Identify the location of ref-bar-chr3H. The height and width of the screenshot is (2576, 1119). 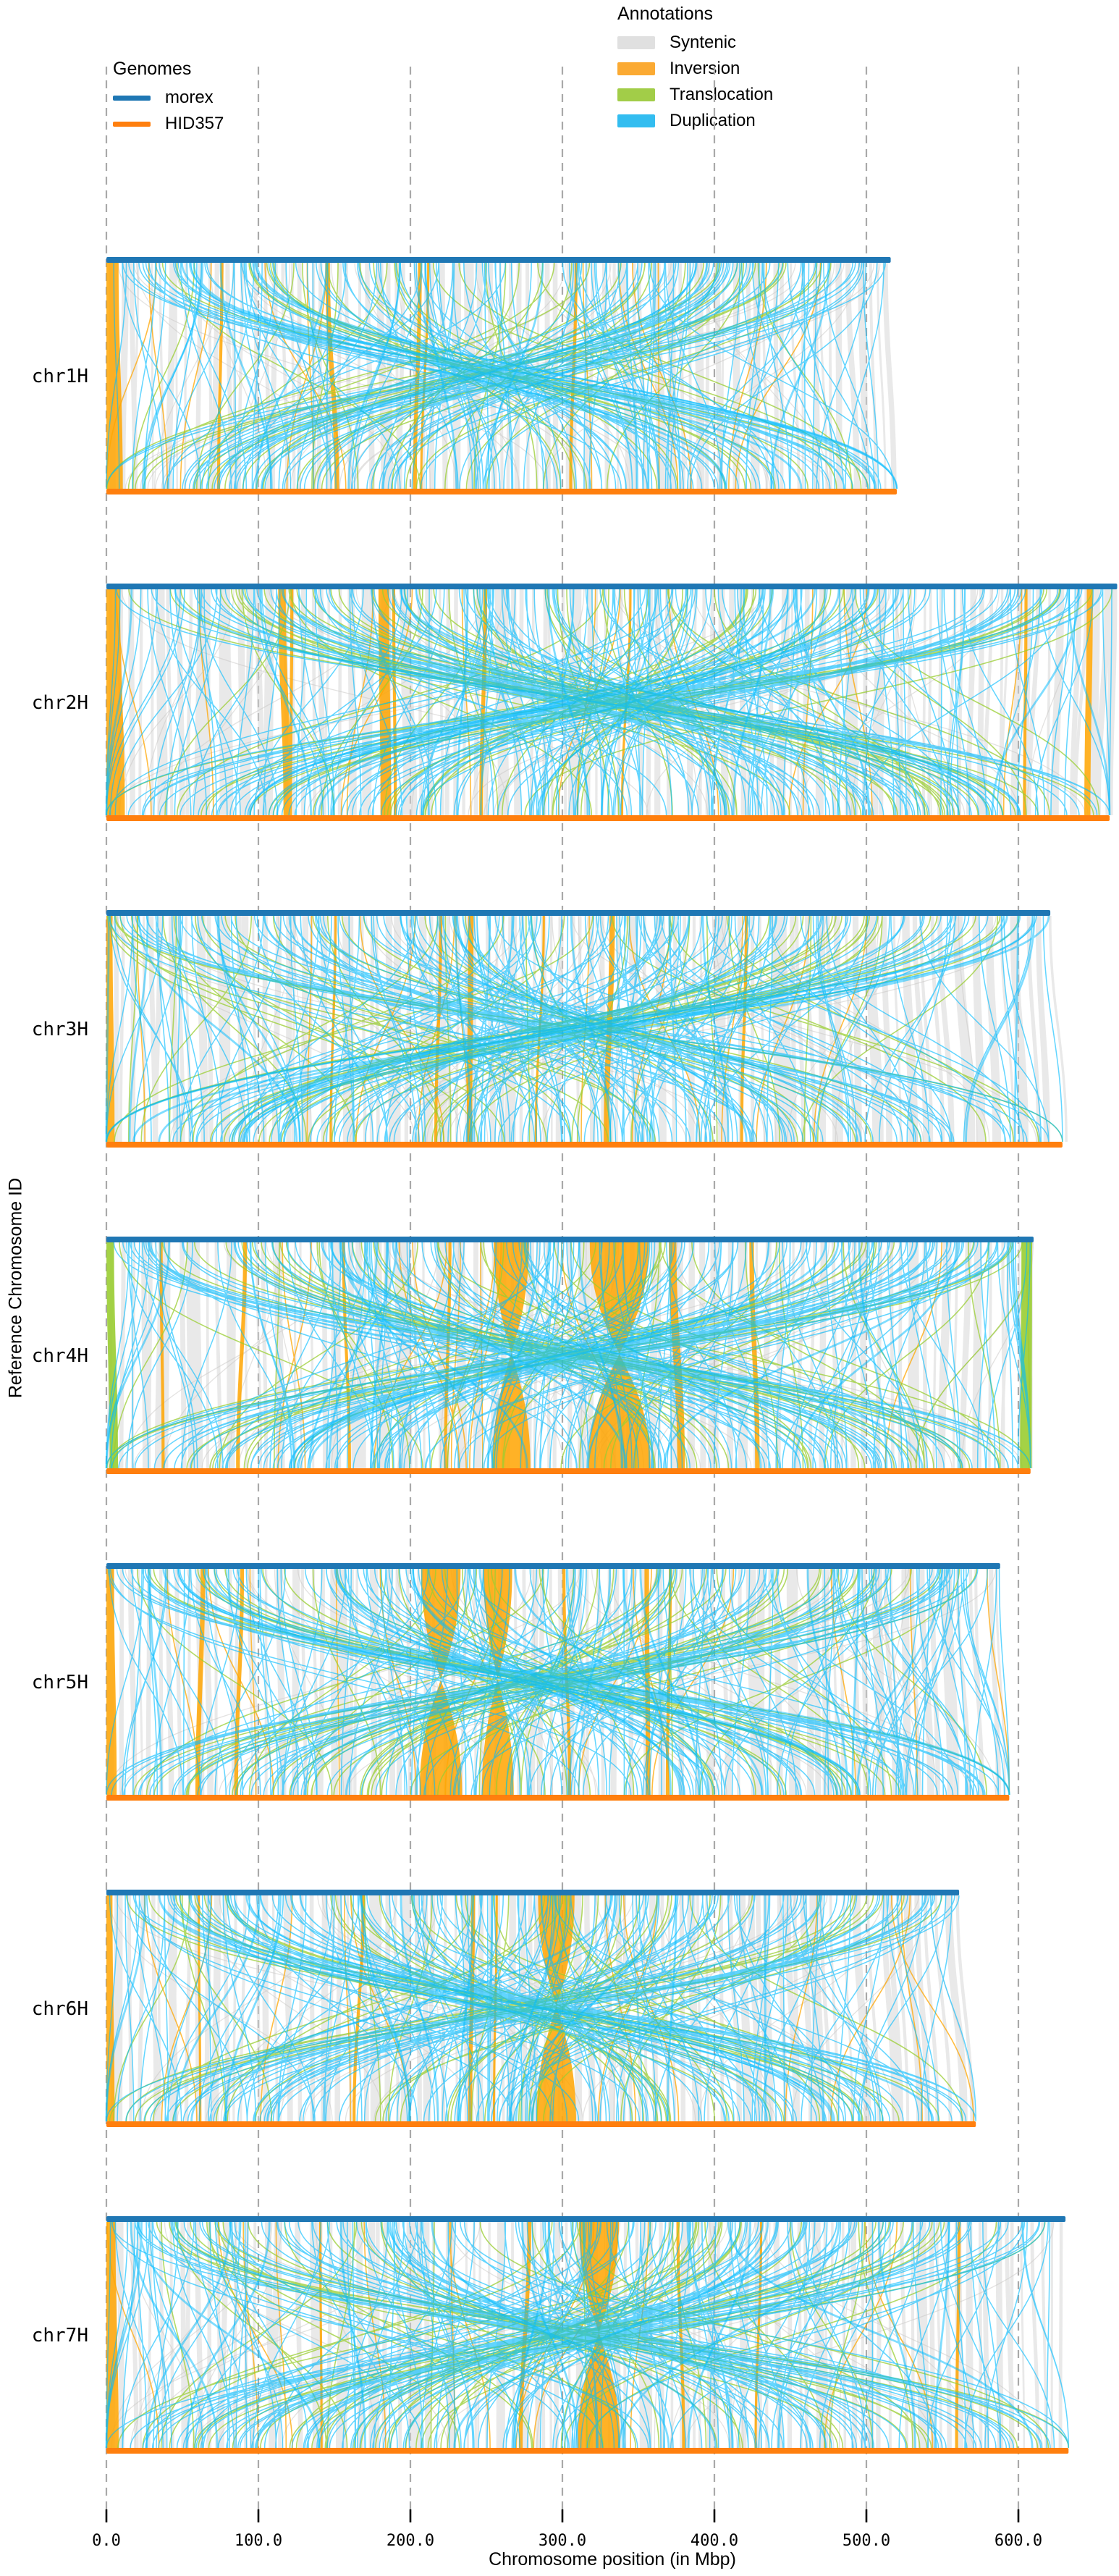
(578, 913).